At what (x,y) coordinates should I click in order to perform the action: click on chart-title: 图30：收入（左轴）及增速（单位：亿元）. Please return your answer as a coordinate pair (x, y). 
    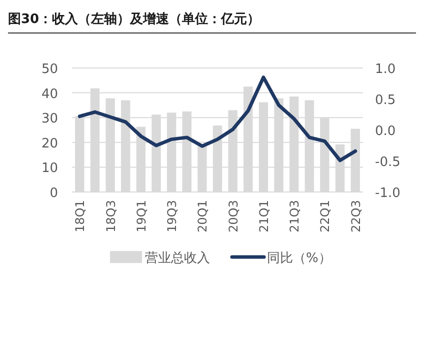
    Looking at the image, I should click on (134, 19).